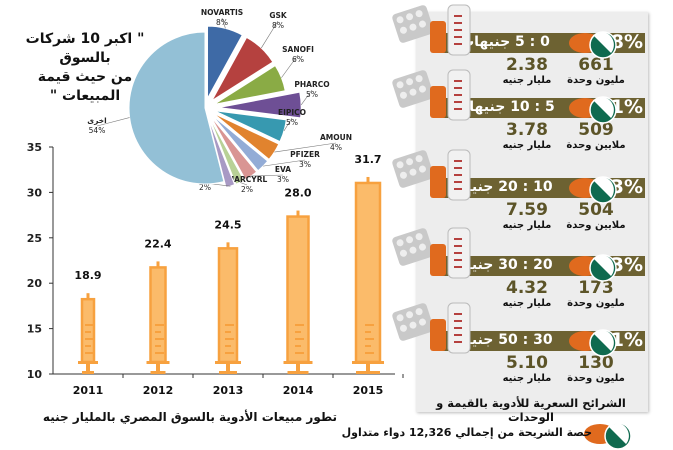 The image size is (673, 450). What do you see at coordinates (97, 120) in the screenshot?
I see `pie-slice-label: اخرى` at bounding box center [97, 120].